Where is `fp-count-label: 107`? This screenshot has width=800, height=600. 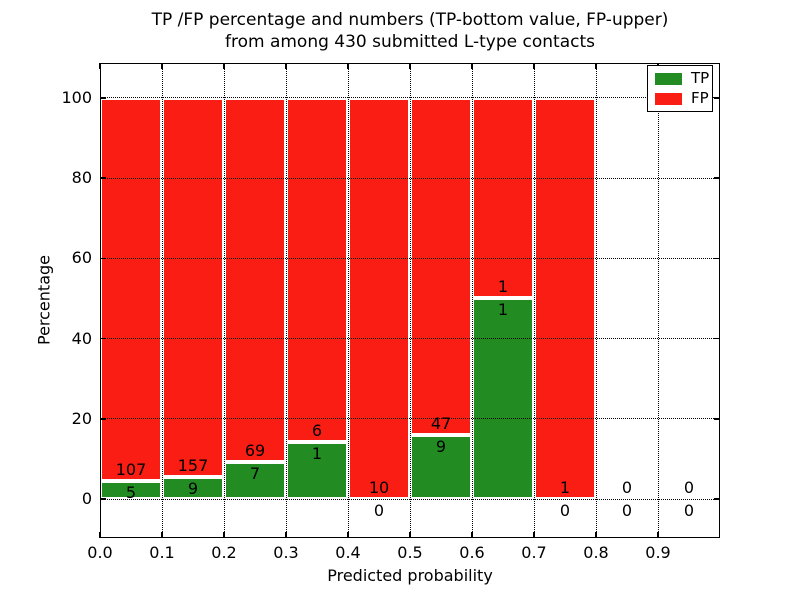
fp-count-label: 107 is located at coordinates (131, 470).